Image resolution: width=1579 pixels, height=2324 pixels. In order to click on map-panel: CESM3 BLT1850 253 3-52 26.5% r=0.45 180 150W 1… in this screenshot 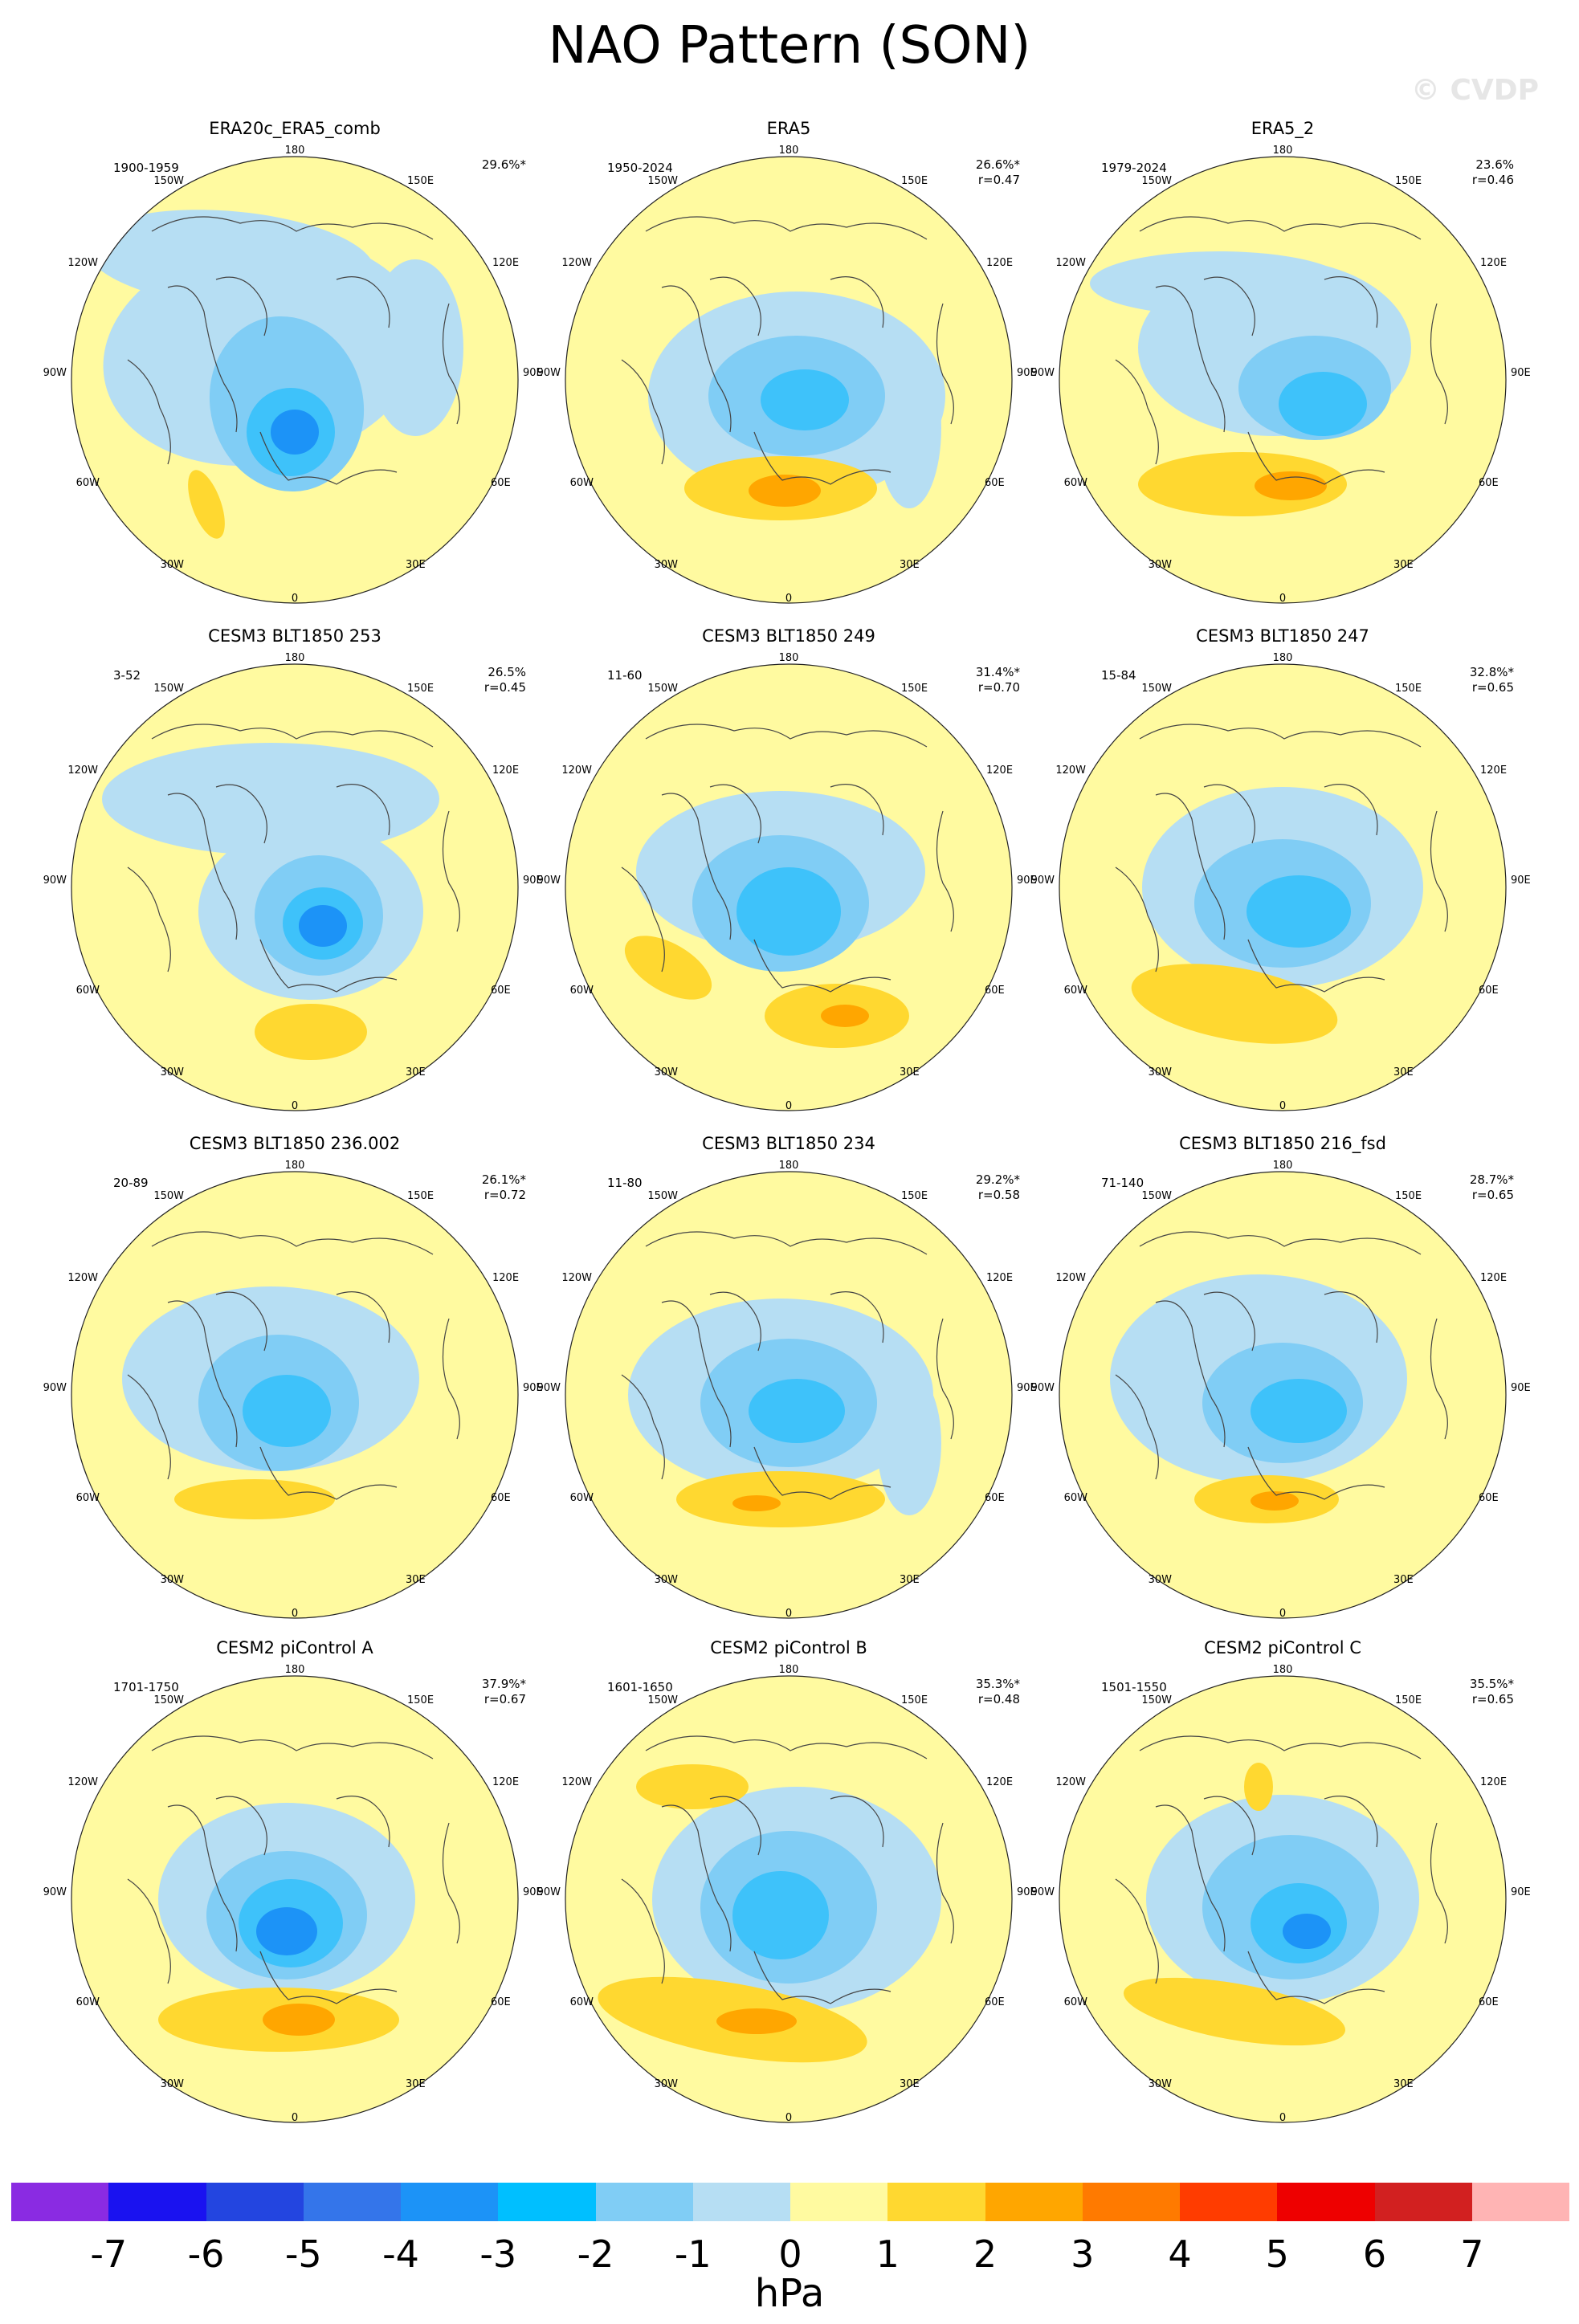, I will do `click(294, 879)`.